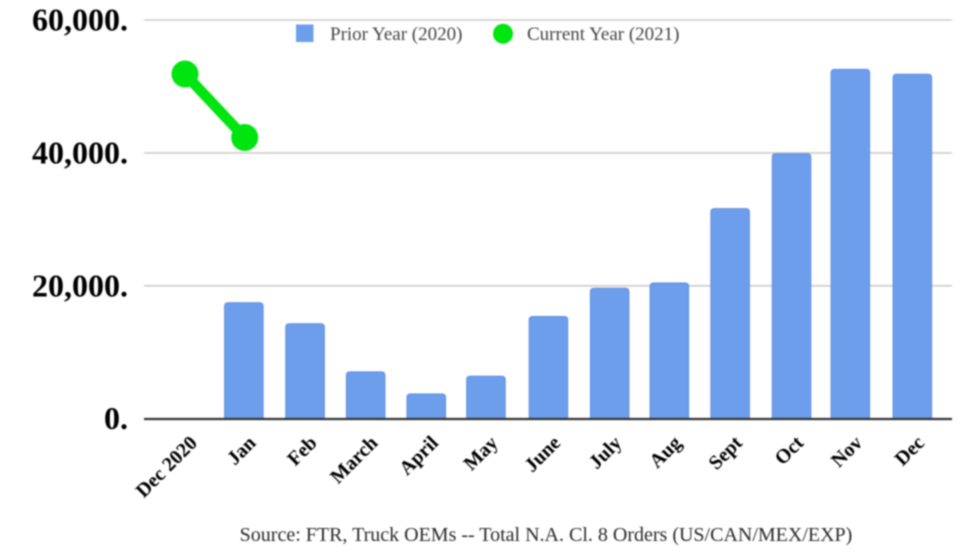  Describe the element at coordinates (80, 20) in the screenshot. I see `svg-text: 60,000.` at that location.